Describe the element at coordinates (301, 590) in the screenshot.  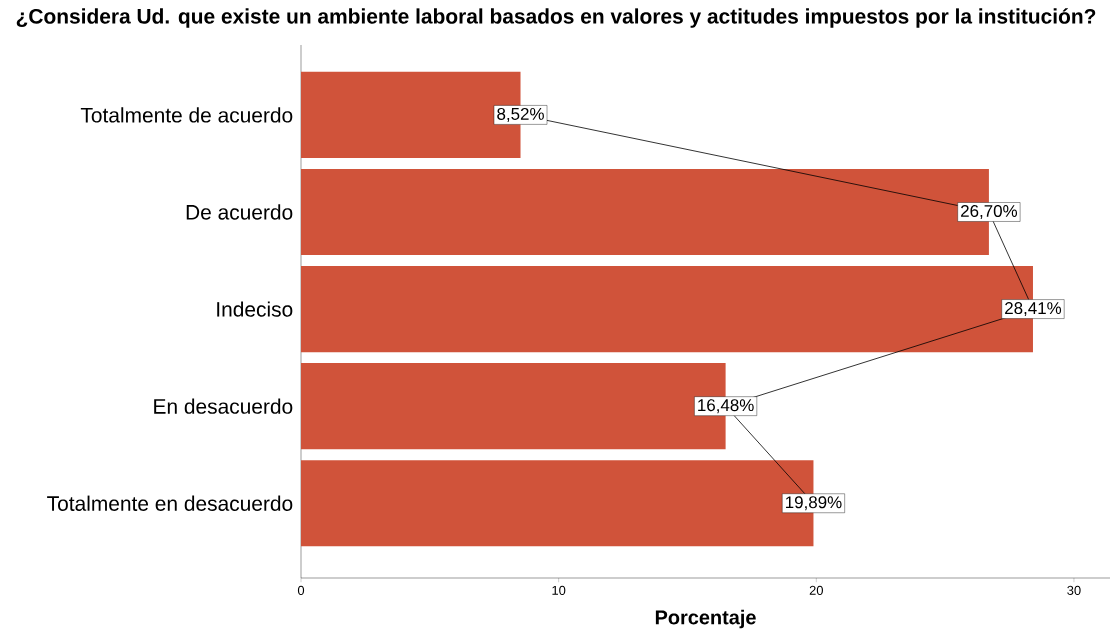
I see `x-tick-label: 0` at that location.